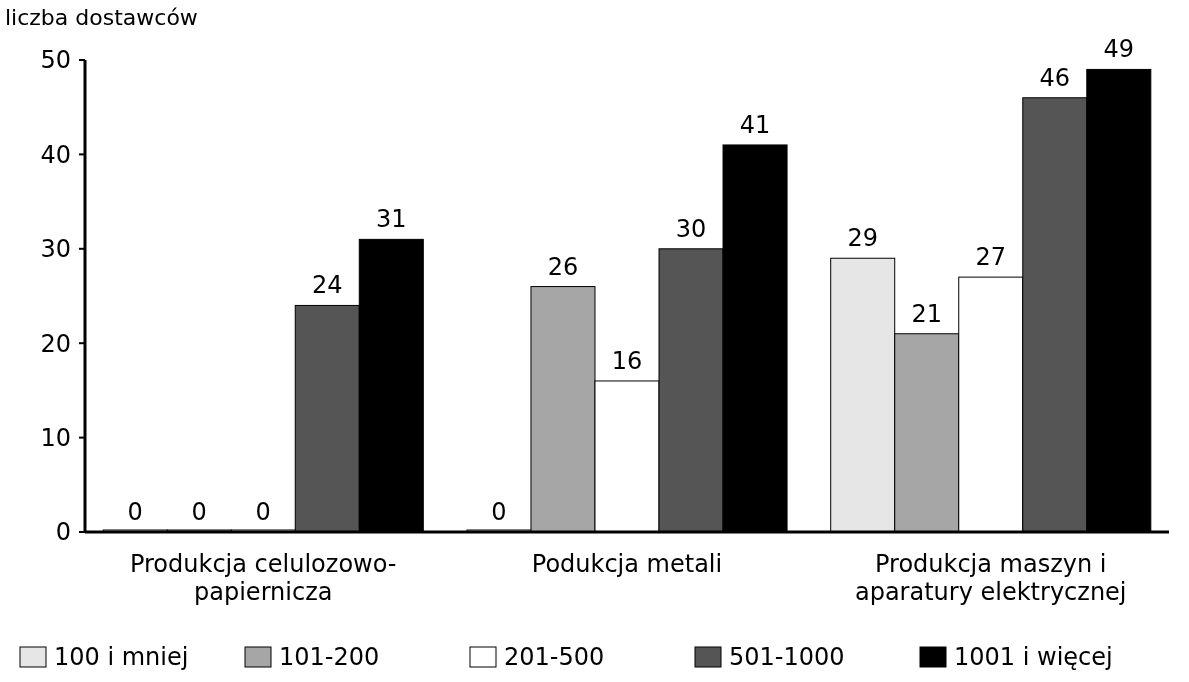 This screenshot has width=1189, height=682. Describe the element at coordinates (862, 238) in the screenshot. I see `data-label: 29` at that location.